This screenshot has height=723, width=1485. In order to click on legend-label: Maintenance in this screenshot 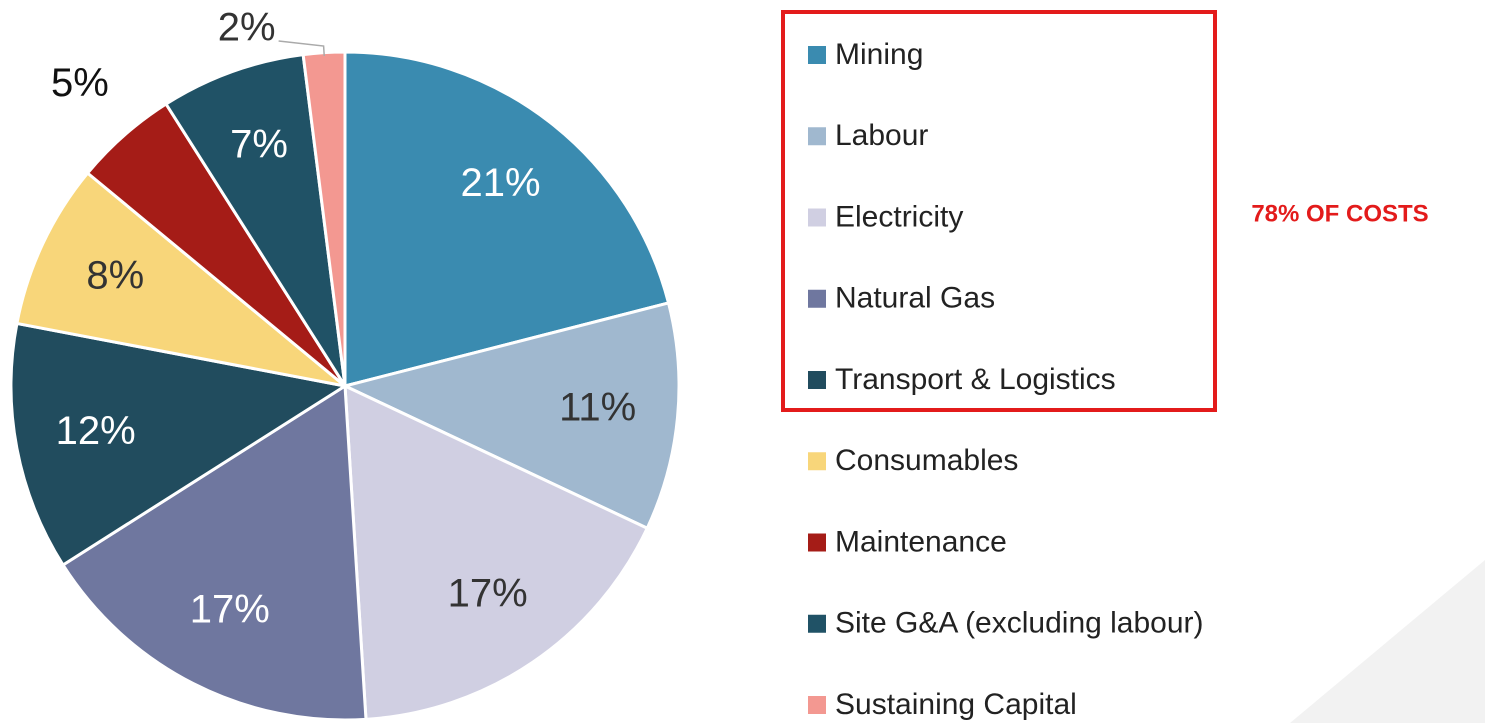, I will do `click(921, 541)`.